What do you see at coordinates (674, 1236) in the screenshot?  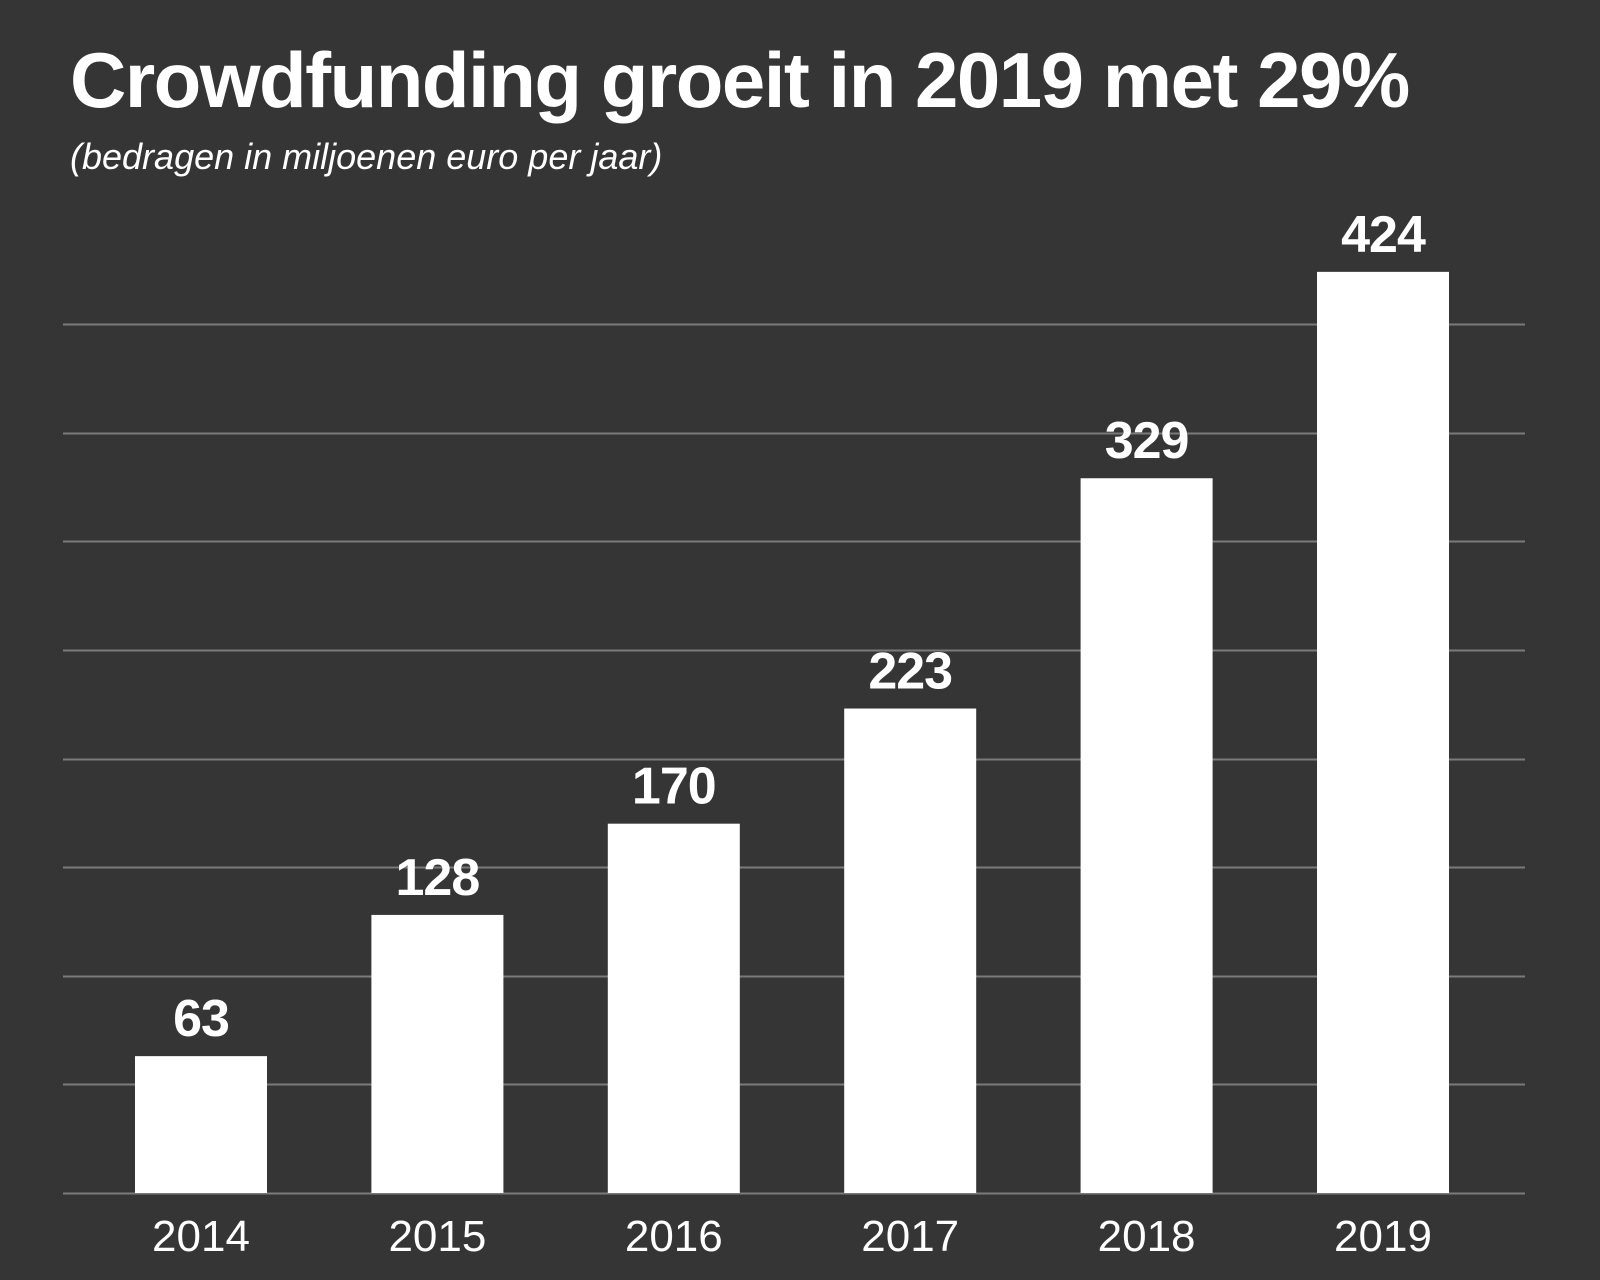 I see `x-tick-label-2016: 2016` at bounding box center [674, 1236].